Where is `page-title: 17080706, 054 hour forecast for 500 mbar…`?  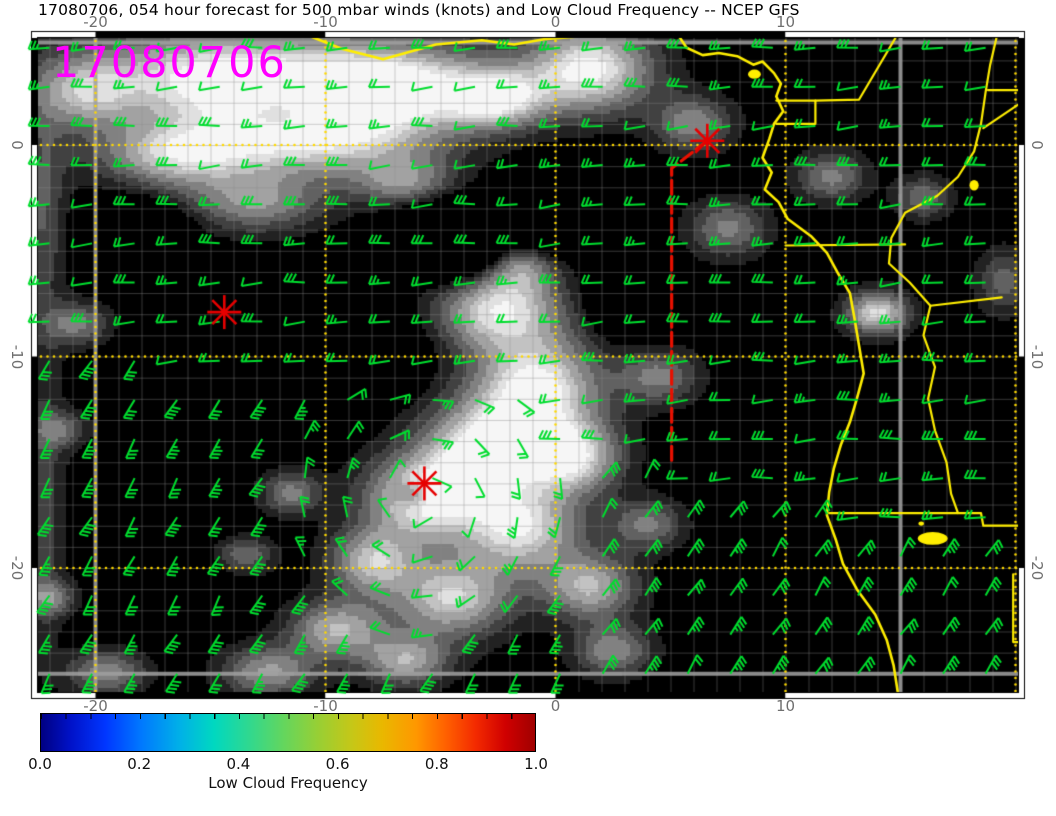
page-title: 17080706, 054 hour forecast for 500 mbar… is located at coordinates (419, 10).